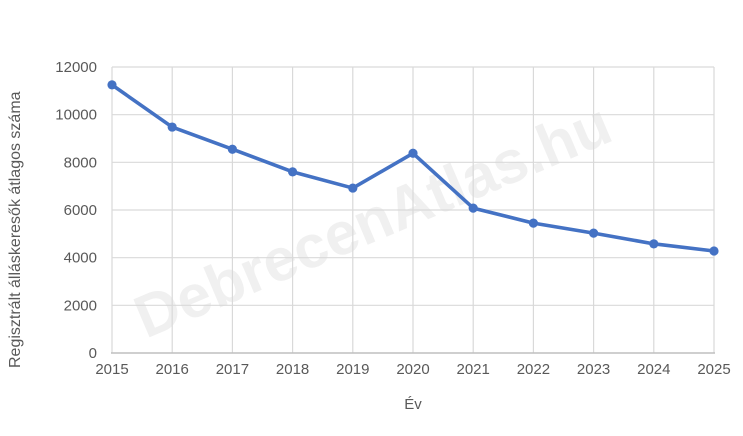 The height and width of the screenshot is (436, 743). Describe the element at coordinates (80, 162) in the screenshot. I see `y-tick-label: 8000` at that location.